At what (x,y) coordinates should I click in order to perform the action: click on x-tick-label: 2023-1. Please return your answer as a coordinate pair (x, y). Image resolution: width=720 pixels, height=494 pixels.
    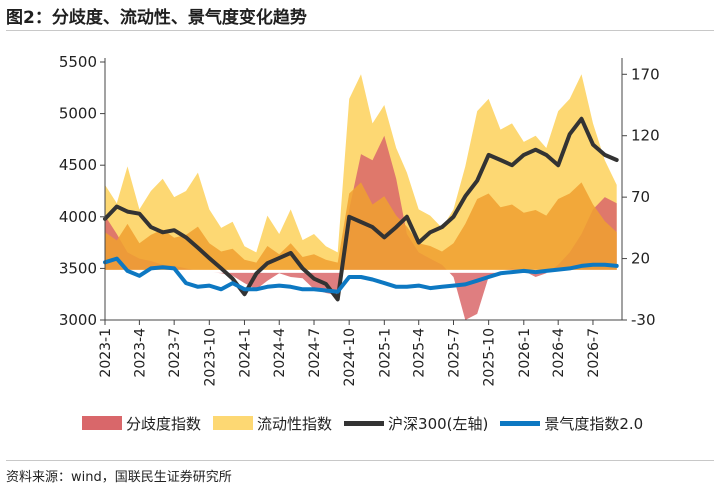
    Looking at the image, I should click on (106, 353).